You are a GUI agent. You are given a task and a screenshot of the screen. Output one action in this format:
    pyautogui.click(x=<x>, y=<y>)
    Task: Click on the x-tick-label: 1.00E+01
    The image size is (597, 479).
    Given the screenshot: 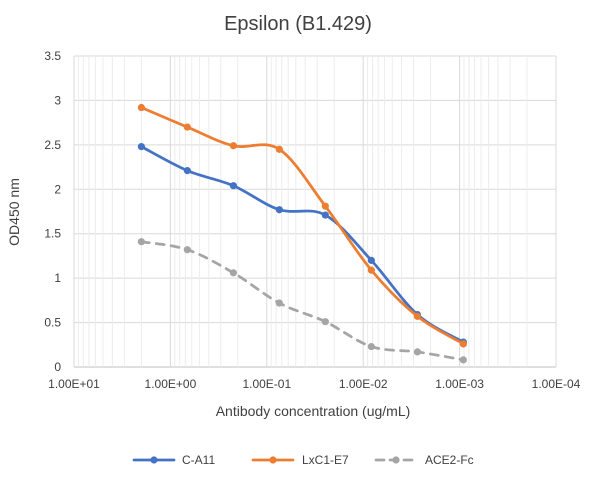 What is the action you would take?
    pyautogui.click(x=74, y=384)
    